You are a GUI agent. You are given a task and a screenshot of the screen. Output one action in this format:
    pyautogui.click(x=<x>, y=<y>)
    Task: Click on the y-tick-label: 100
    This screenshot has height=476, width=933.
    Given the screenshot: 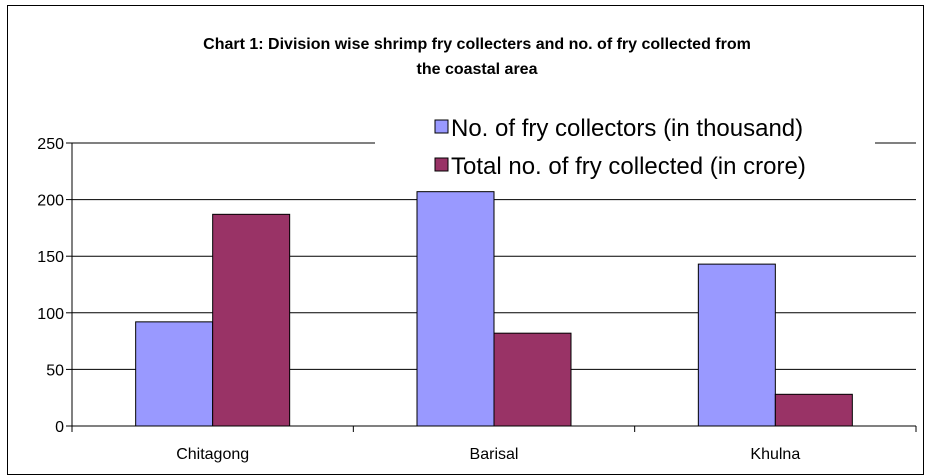 What is the action you would take?
    pyautogui.click(x=50, y=314)
    